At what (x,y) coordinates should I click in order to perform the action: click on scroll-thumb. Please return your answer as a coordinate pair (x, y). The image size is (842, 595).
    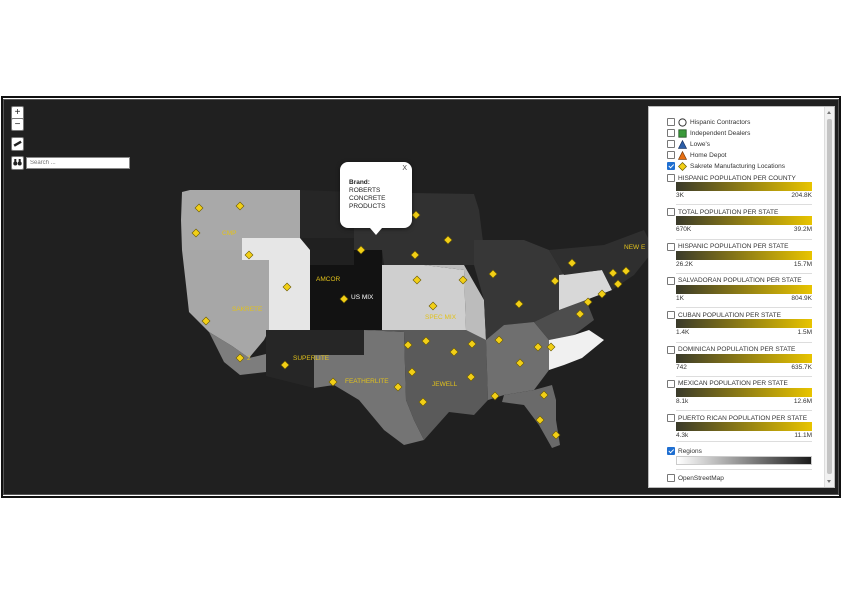
    Looking at the image, I should click on (829, 296).